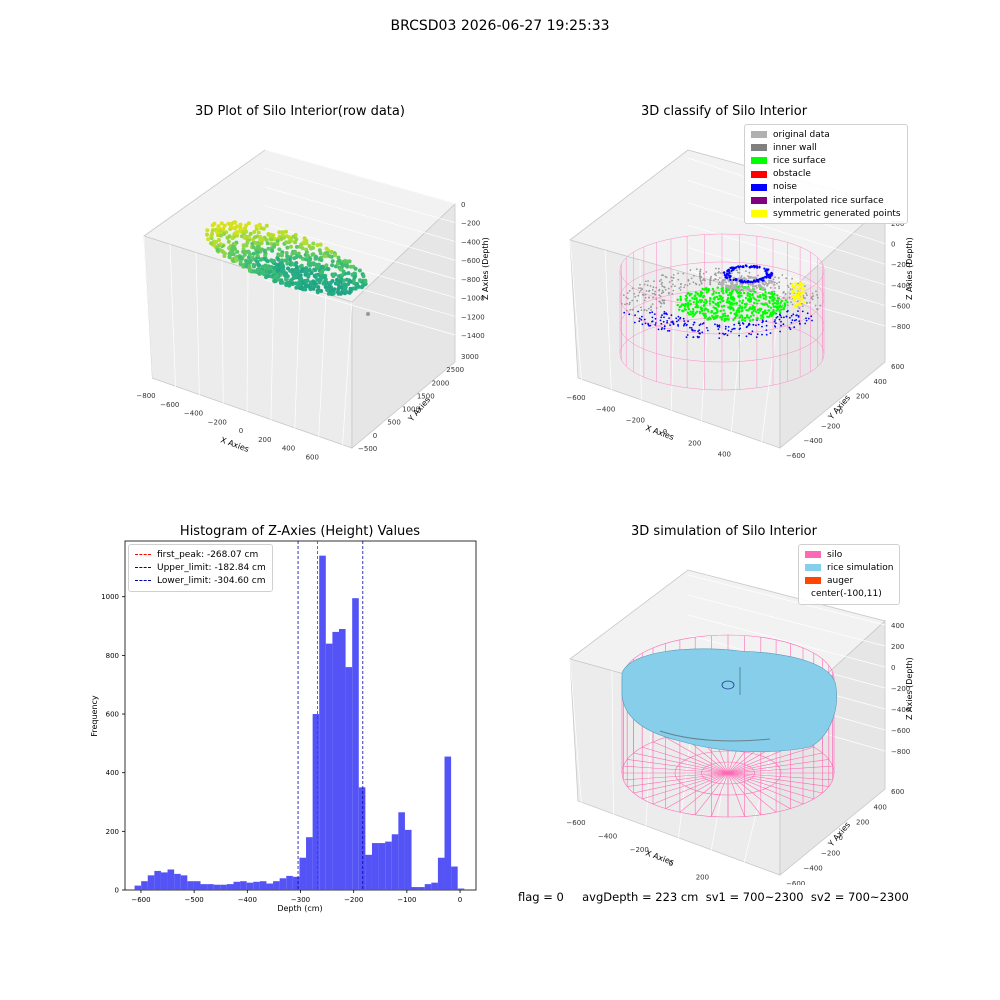 The image size is (1000, 1000). I want to click on x-tick-label: 0, so click(671, 864).